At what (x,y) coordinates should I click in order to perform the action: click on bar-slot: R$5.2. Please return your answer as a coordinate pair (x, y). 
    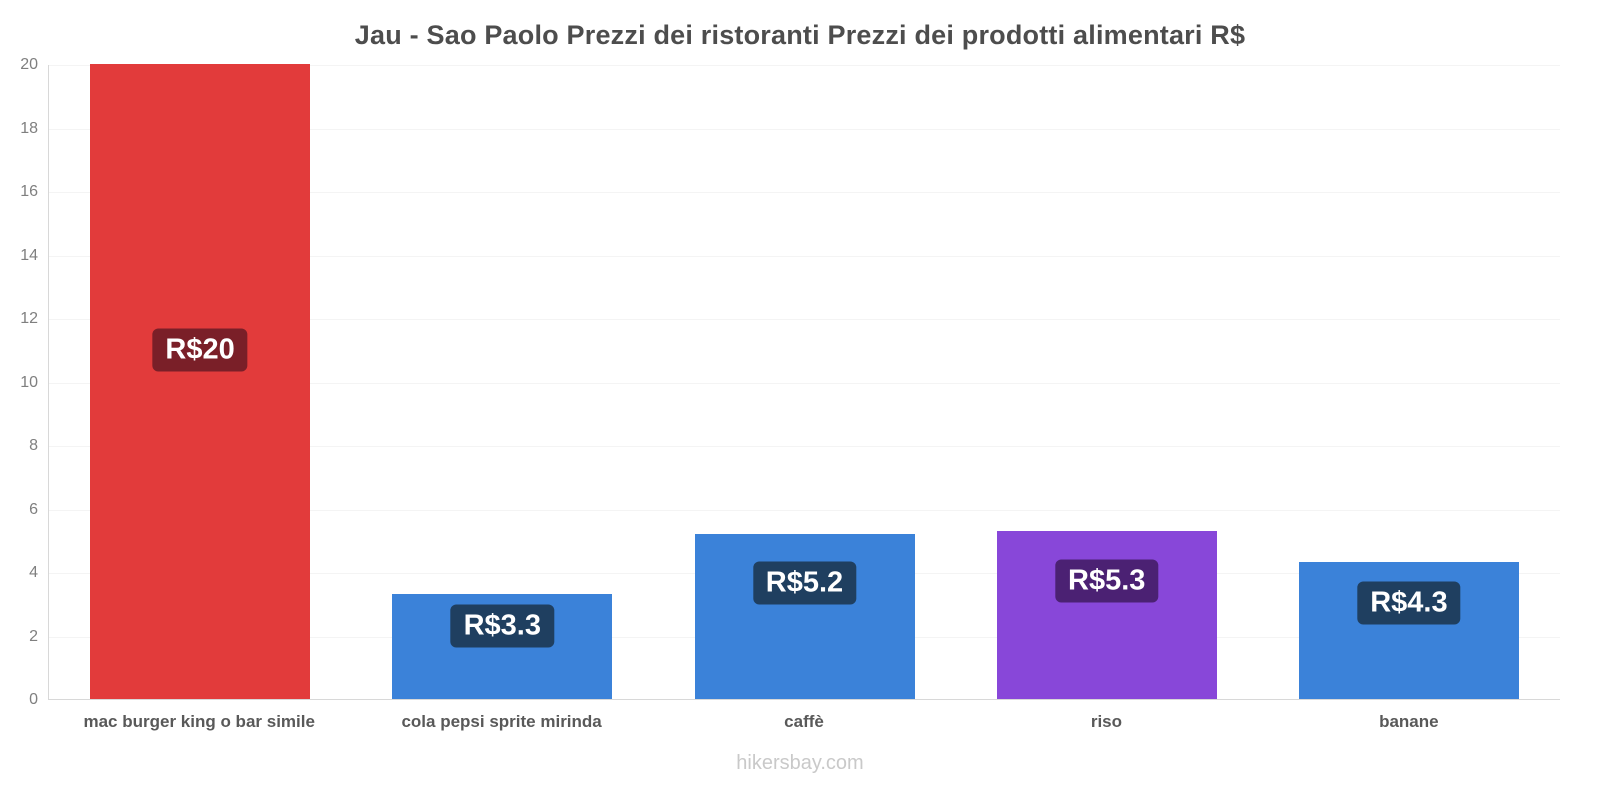
    Looking at the image, I should click on (804, 382).